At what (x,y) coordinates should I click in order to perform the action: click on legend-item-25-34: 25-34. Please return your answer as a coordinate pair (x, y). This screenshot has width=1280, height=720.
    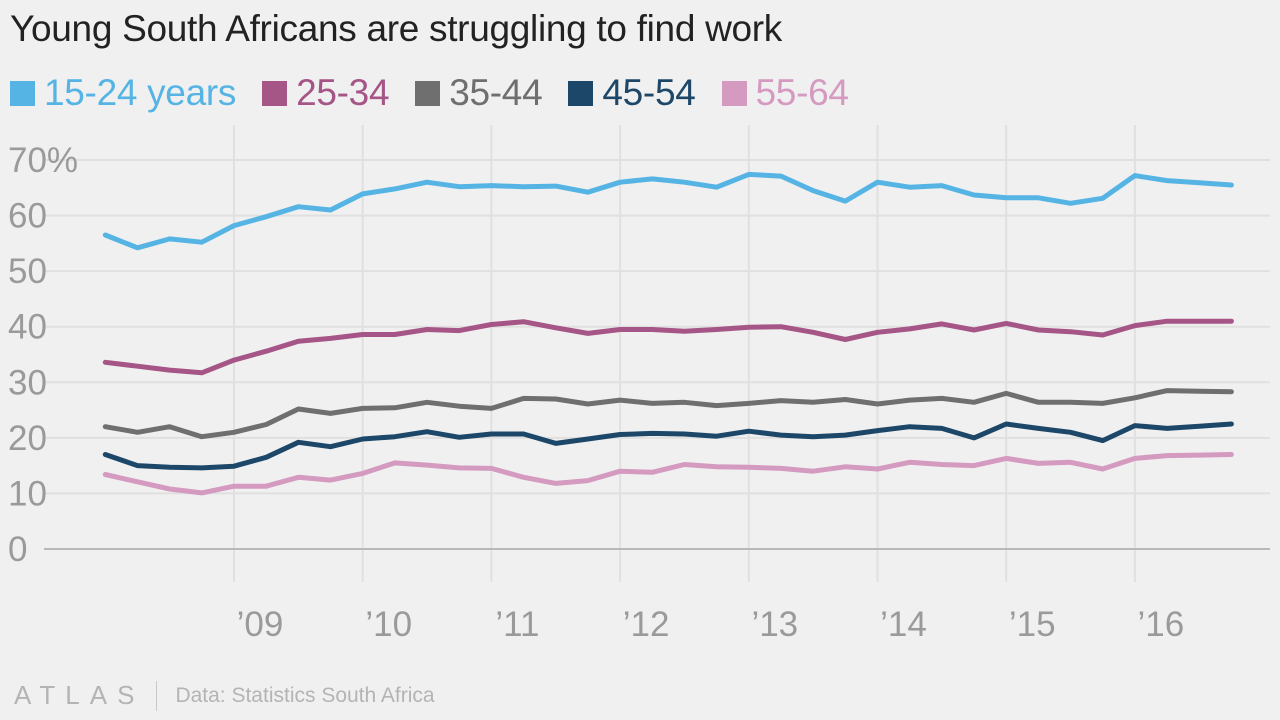
    Looking at the image, I should click on (326, 93).